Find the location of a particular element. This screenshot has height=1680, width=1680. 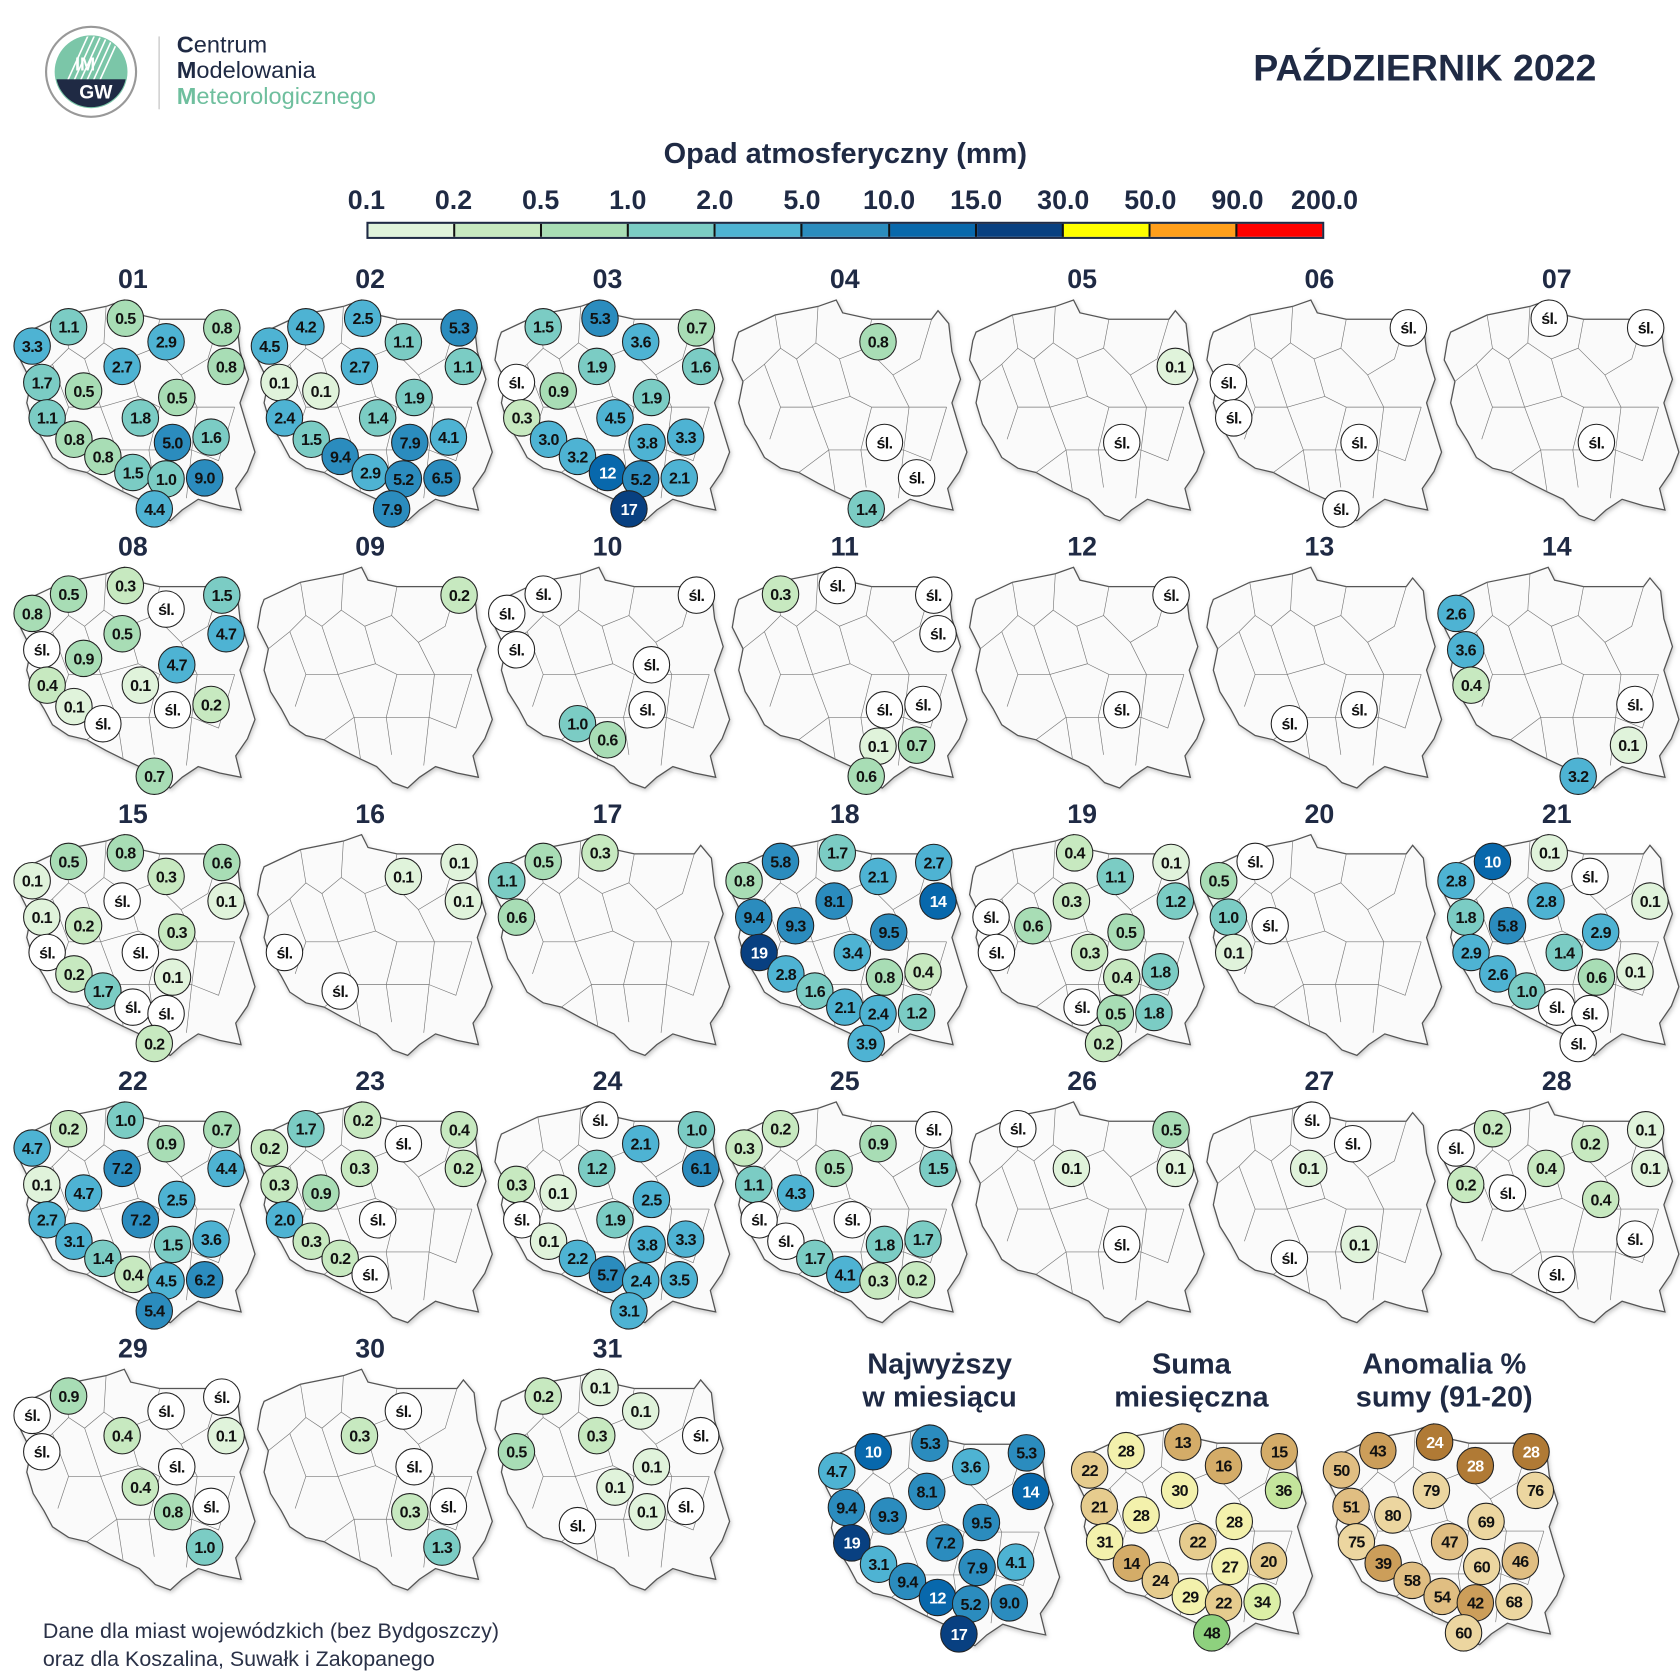

station-value: 13 is located at coordinates (1183, 1443).